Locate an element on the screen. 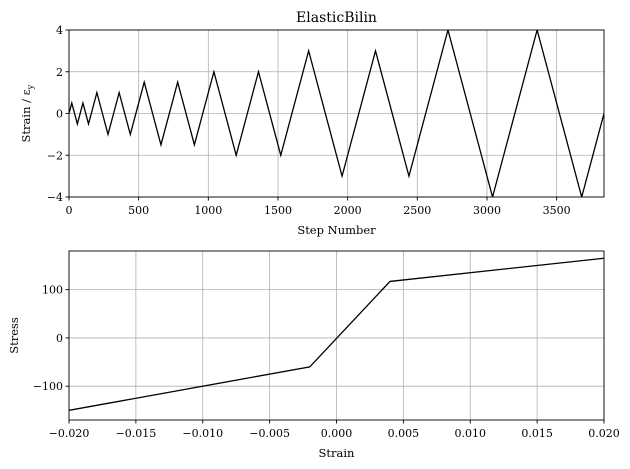 This screenshot has width=630, height=469. x-tick-label: 3500 is located at coordinates (557, 210).